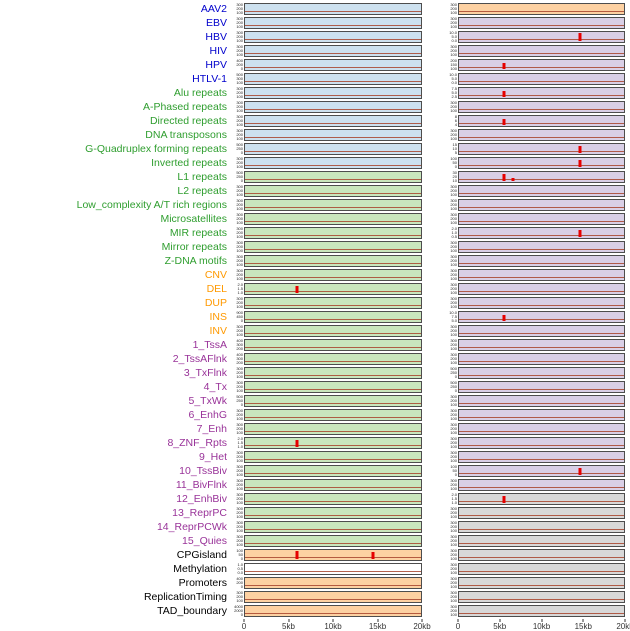  I want to click on left-y-axis-ticks: 2.01.51.00.5, so click(237, 289).